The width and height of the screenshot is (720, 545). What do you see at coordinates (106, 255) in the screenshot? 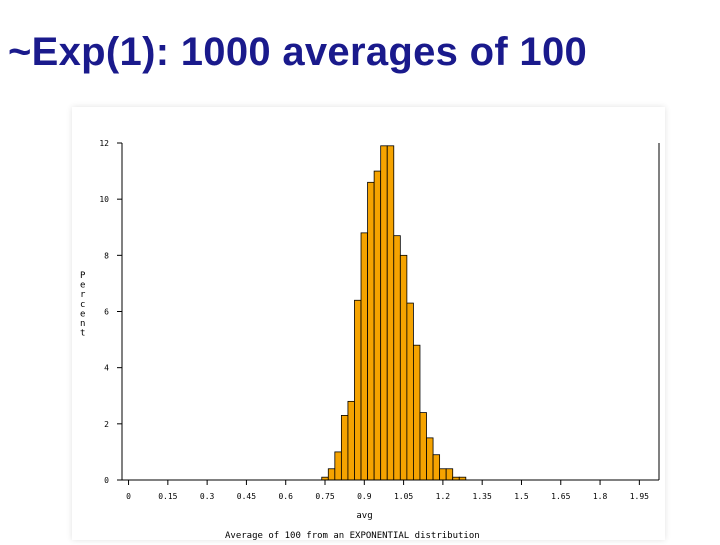
I see `y-tick-label: 8` at bounding box center [106, 255].